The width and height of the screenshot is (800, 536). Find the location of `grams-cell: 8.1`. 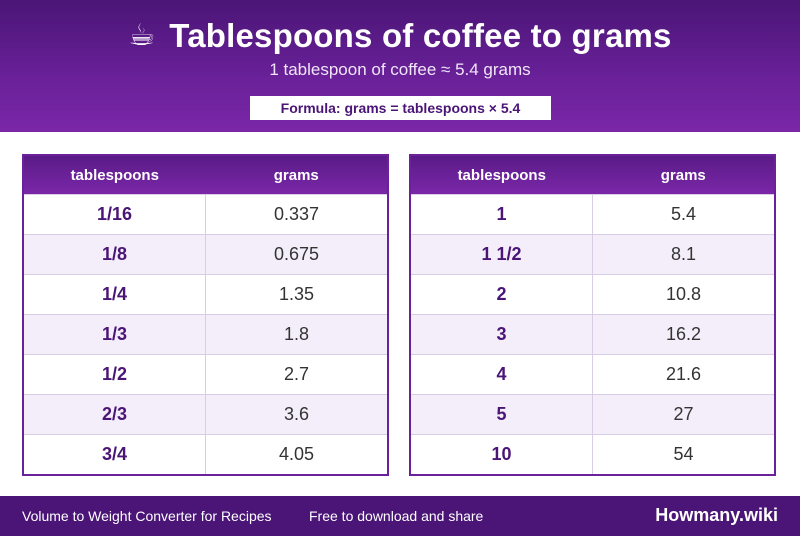

grams-cell: 8.1 is located at coordinates (683, 254).